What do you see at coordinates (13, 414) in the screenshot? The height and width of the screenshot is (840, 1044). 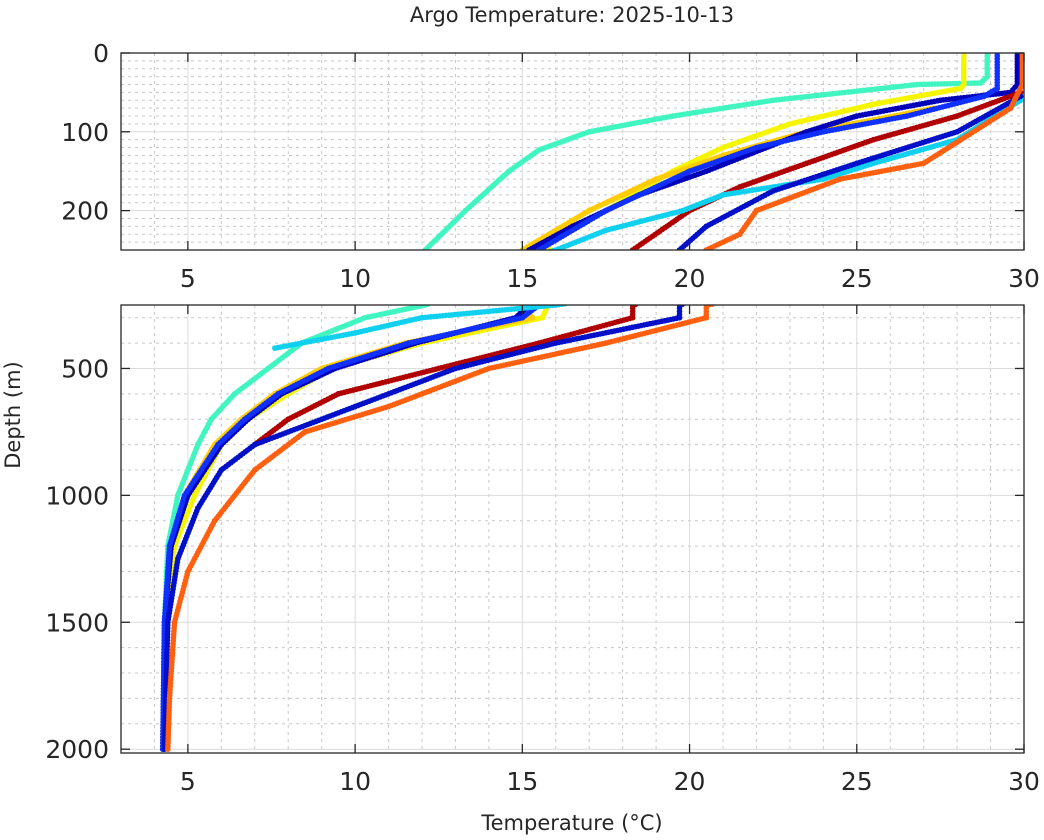 I see `y-axis-label: Depth (m)` at bounding box center [13, 414].